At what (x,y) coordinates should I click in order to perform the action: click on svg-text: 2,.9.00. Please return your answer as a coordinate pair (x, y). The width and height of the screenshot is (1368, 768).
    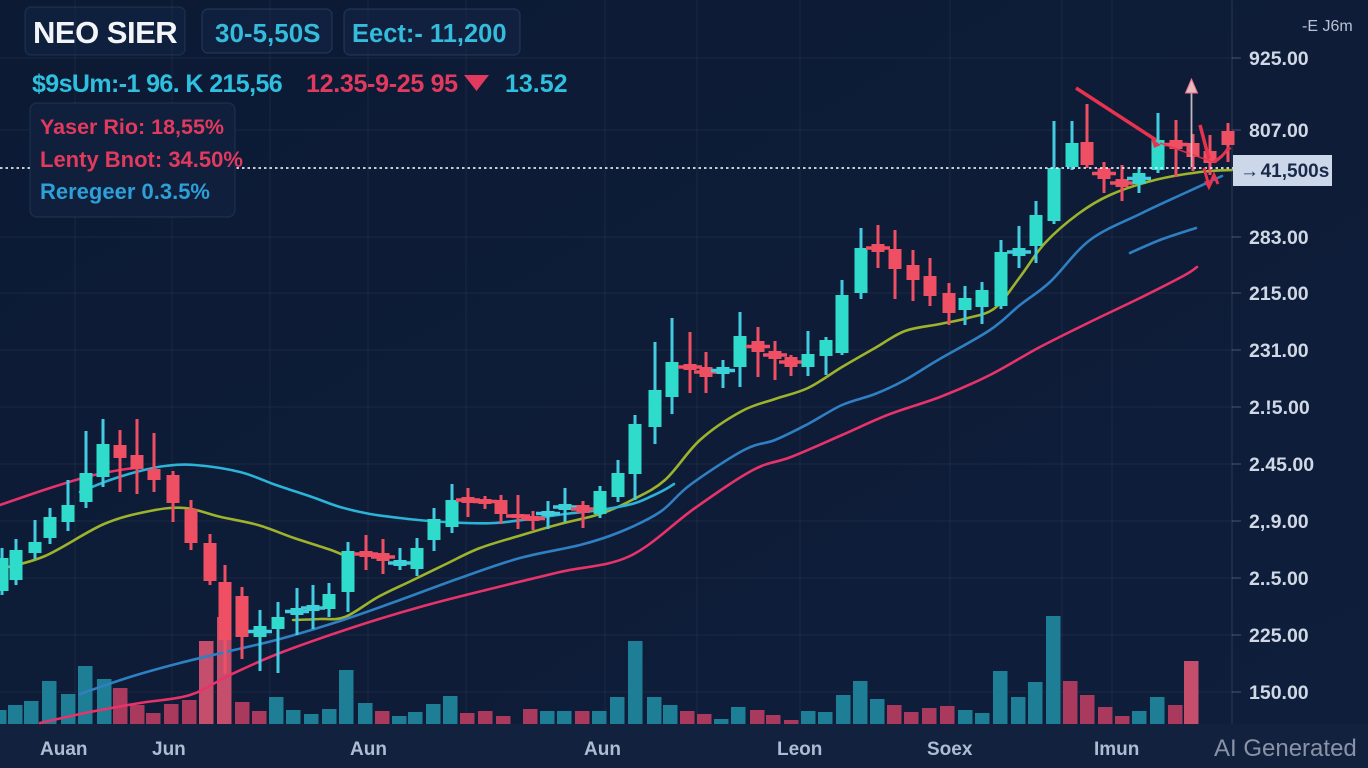
    Looking at the image, I should click on (1279, 522).